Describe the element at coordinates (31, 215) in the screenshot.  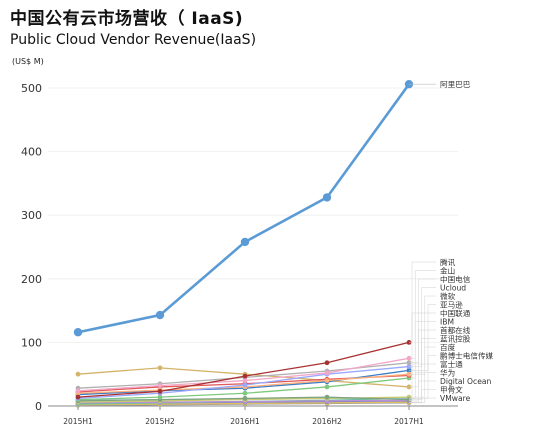
I see `y-tick-label: 300` at that location.